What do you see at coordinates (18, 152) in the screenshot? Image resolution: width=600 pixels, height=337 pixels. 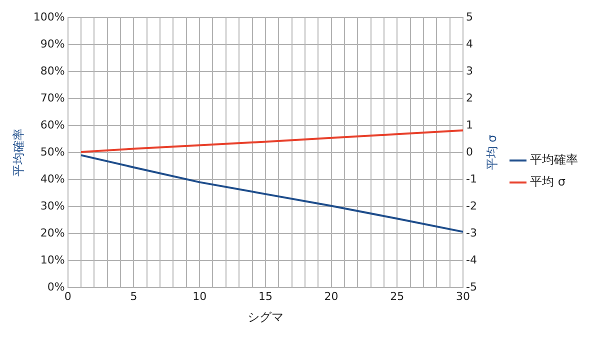 I see `y-axis-title: 平均確率` at bounding box center [18, 152].